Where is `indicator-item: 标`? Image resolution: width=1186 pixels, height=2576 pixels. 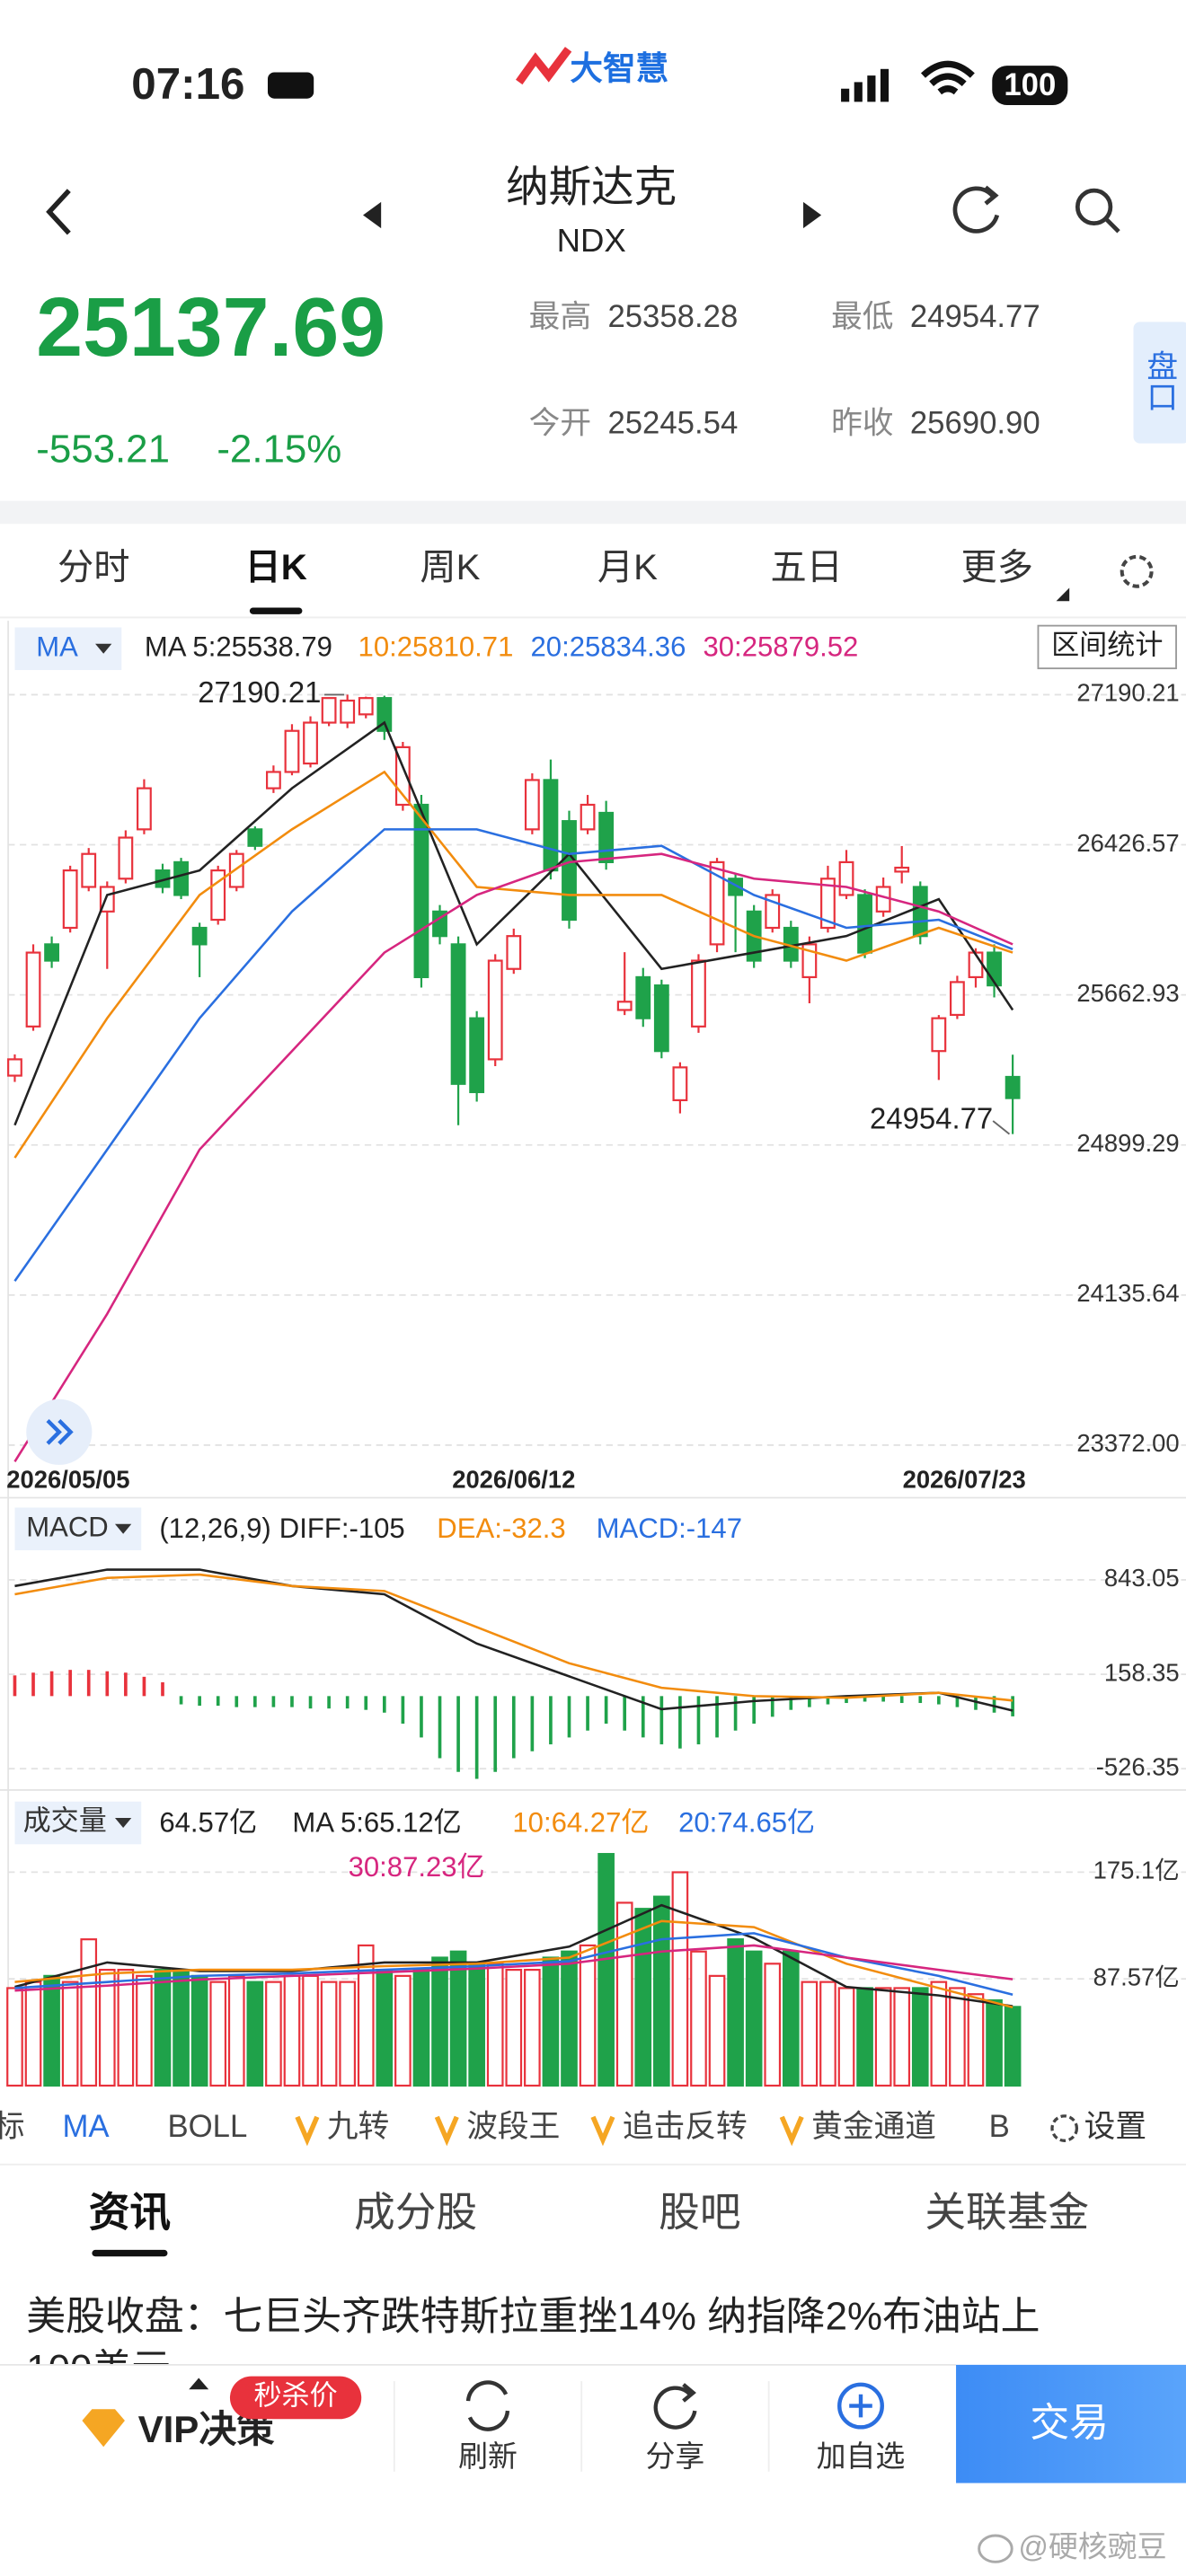
indicator-item: 标 is located at coordinates (12, 2126).